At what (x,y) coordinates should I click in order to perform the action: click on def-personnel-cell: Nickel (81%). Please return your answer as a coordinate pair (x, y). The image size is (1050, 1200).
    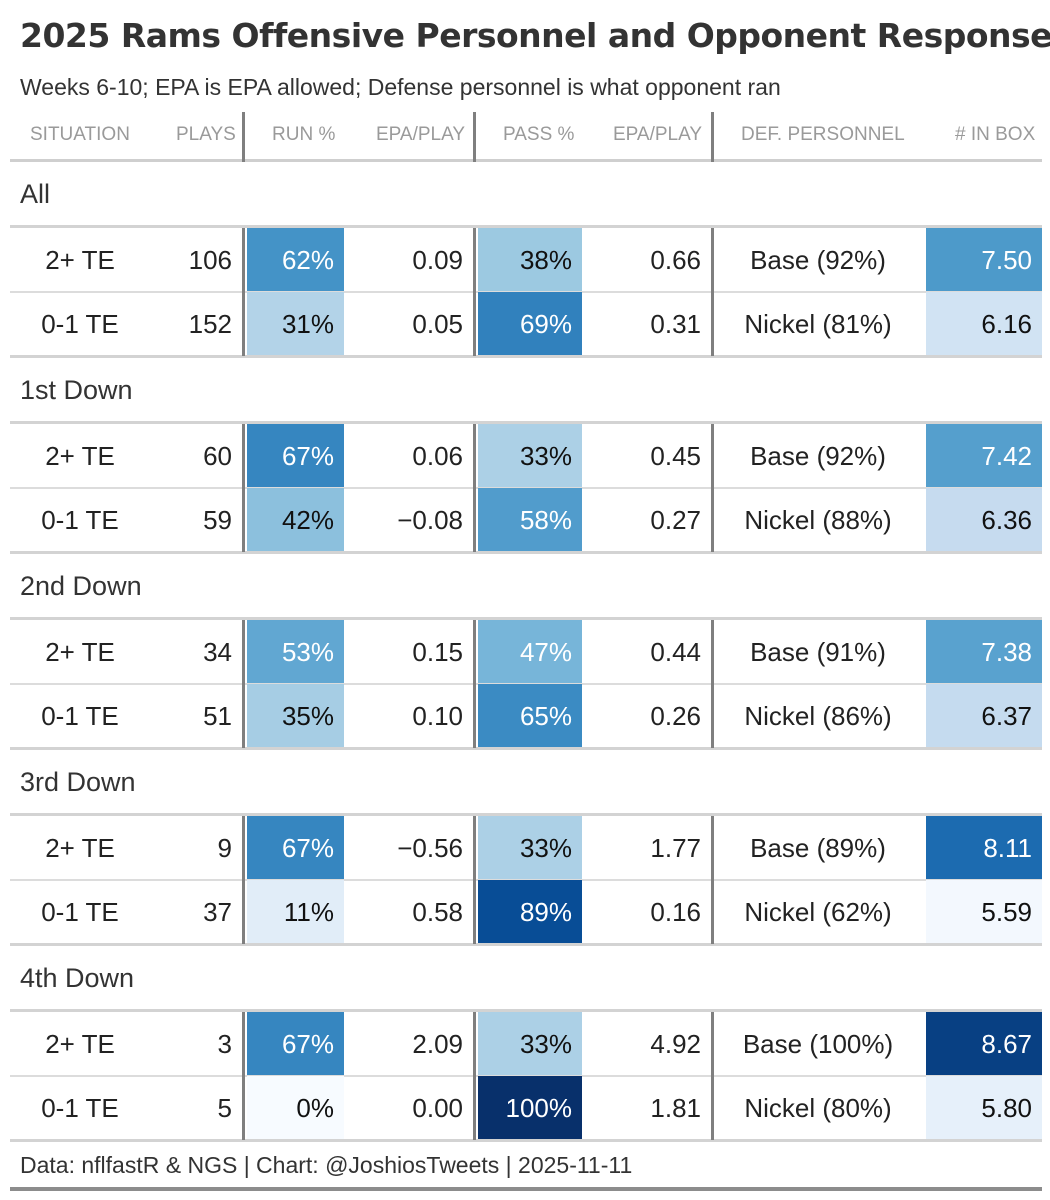
    Looking at the image, I should click on (818, 324).